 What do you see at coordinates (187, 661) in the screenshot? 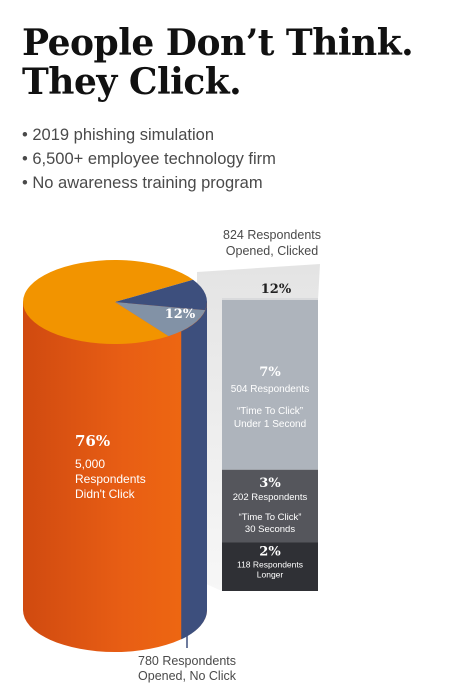
I see `label-opened-no-click-line-1: 780 Respondents` at bounding box center [187, 661].